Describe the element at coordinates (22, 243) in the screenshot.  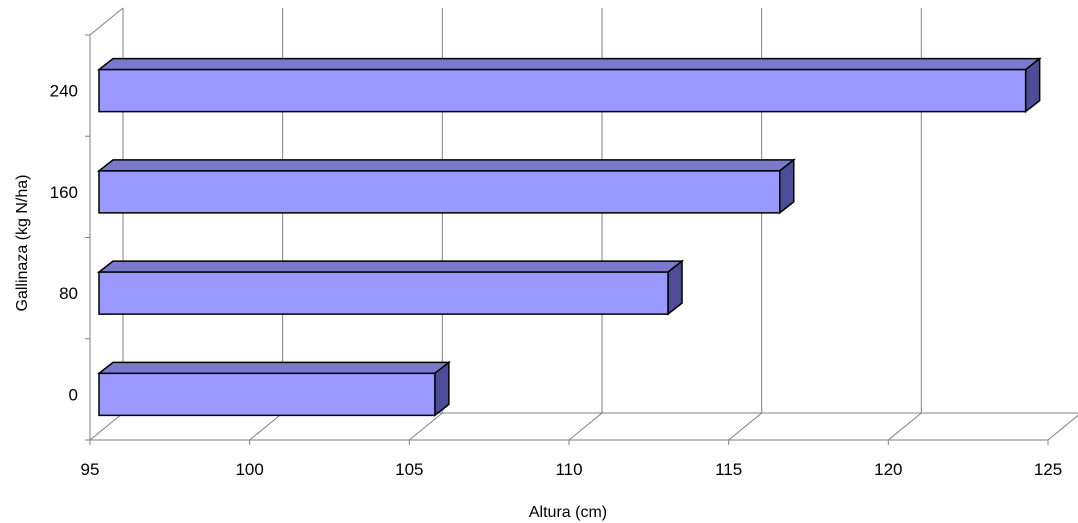
I see `y-axis-label: Gallinaza (kg N/ha)` at that location.